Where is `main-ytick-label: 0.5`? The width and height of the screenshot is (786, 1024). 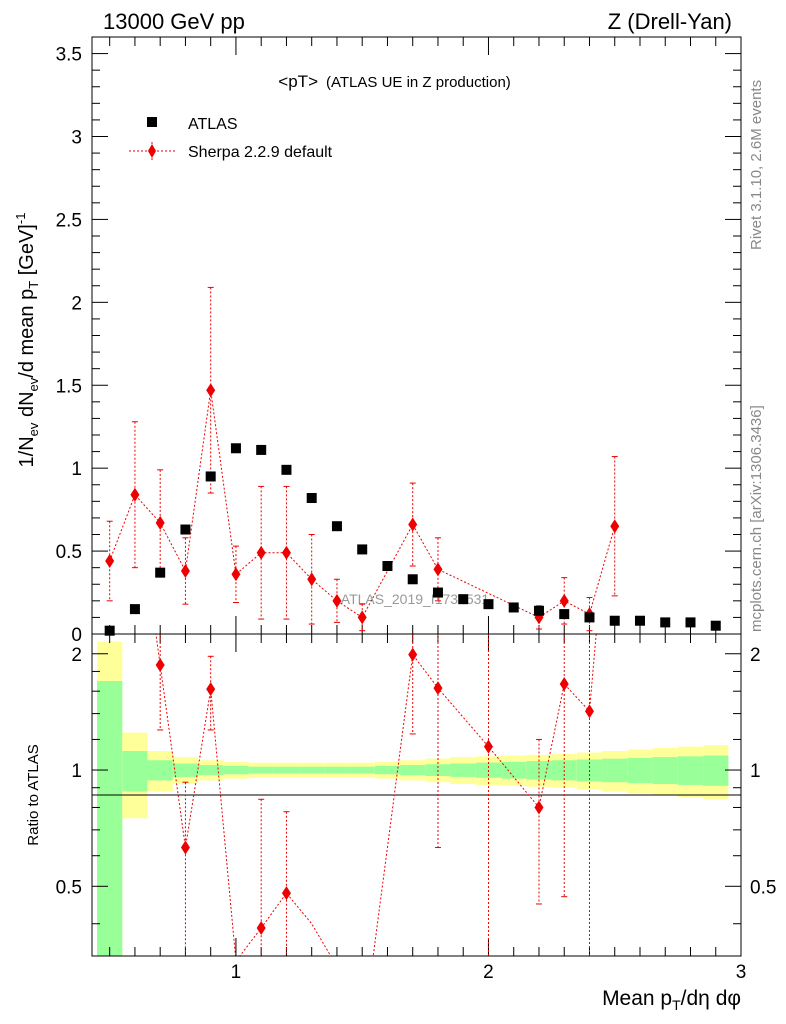 main-ytick-label: 0.5 is located at coordinates (69, 552).